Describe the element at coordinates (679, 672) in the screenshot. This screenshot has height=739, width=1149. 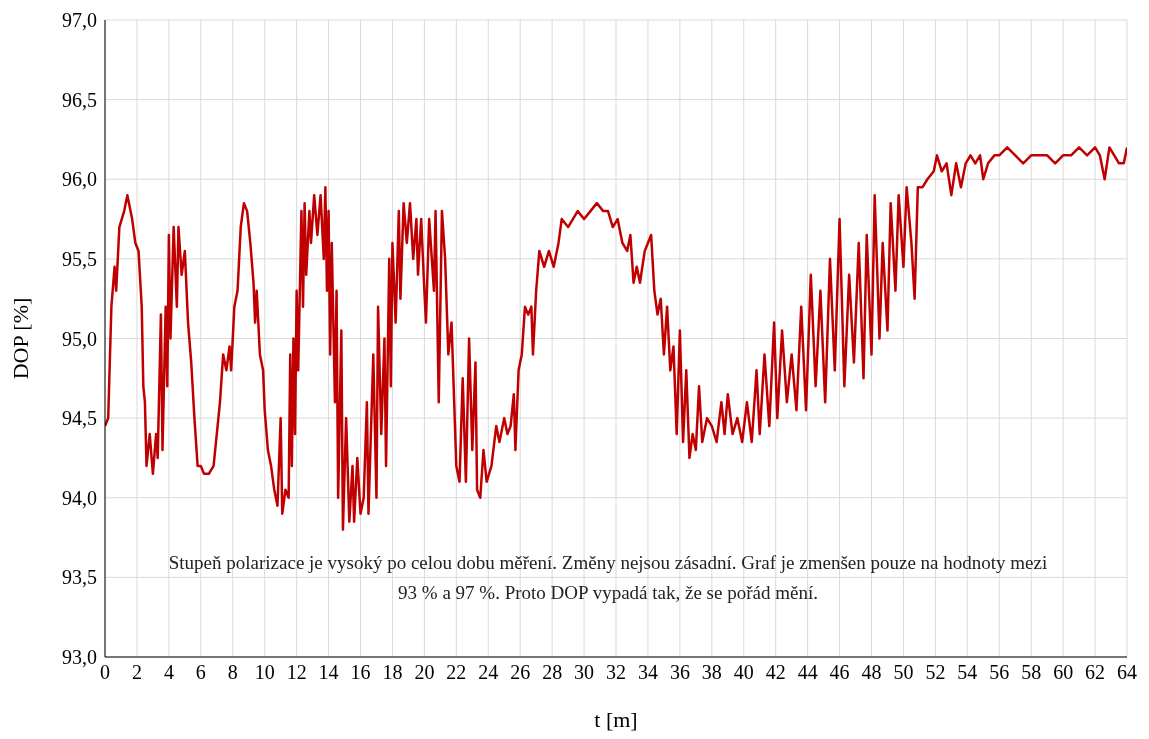
I see `x-tick-label: 36` at that location.